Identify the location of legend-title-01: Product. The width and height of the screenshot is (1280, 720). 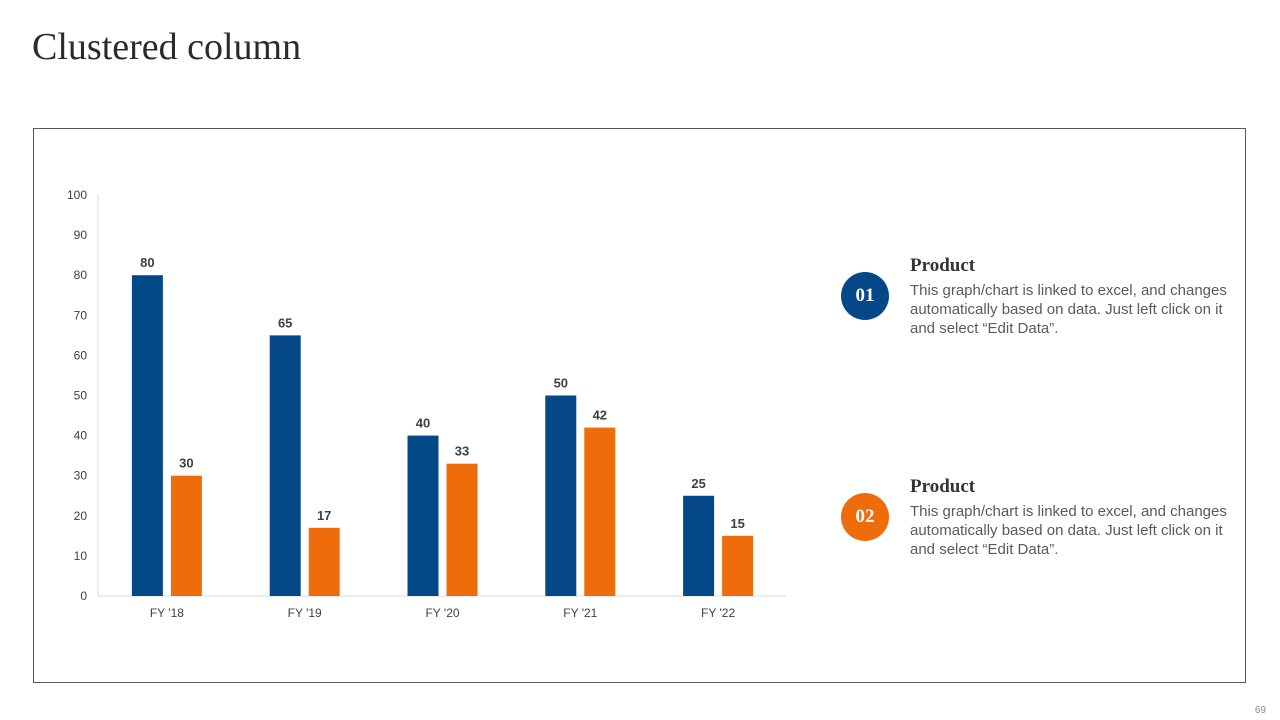
(943, 265).